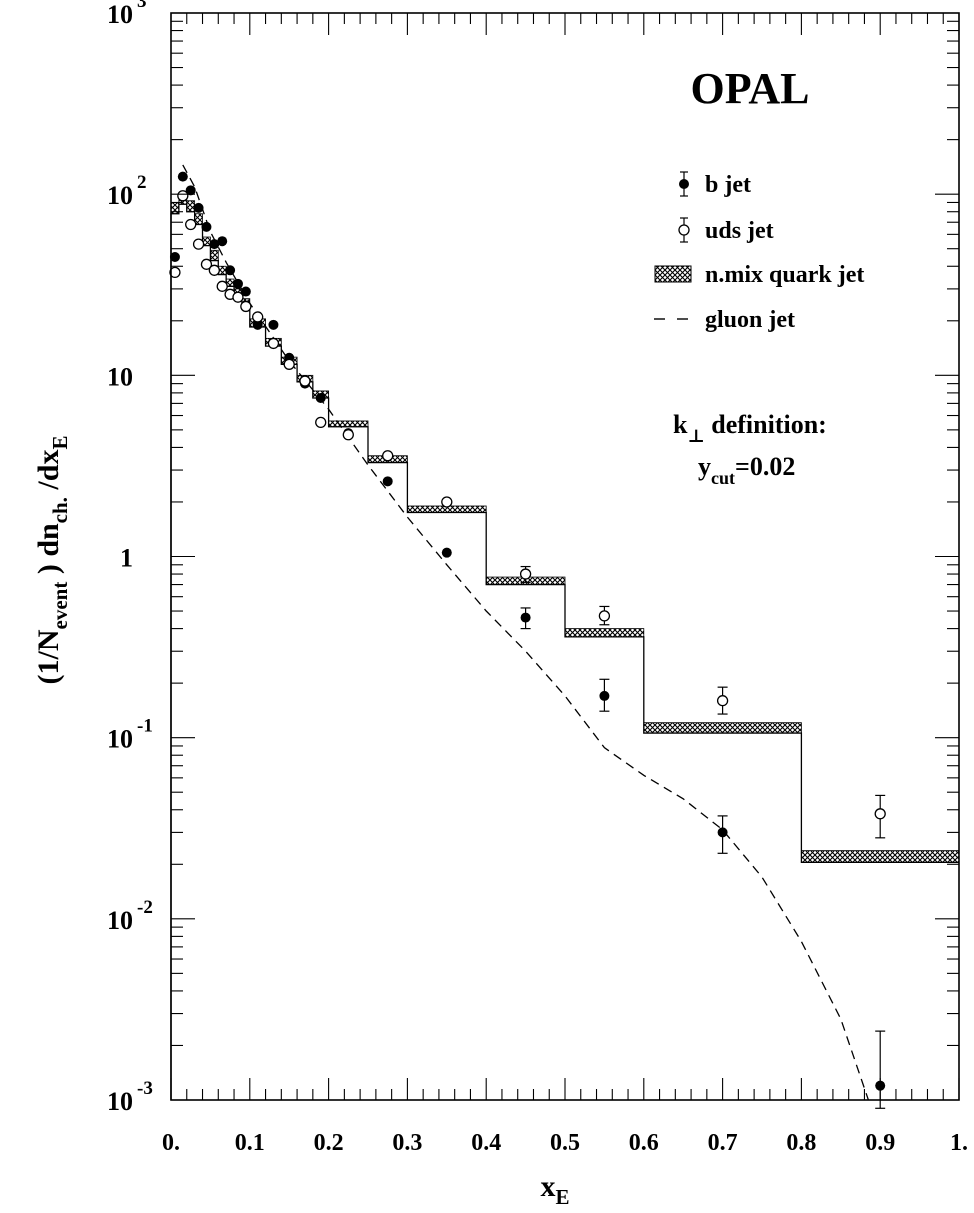 This screenshot has height=1213, width=974. Describe the element at coordinates (171, 1143) in the screenshot. I see `x-tick-label: 0.` at that location.